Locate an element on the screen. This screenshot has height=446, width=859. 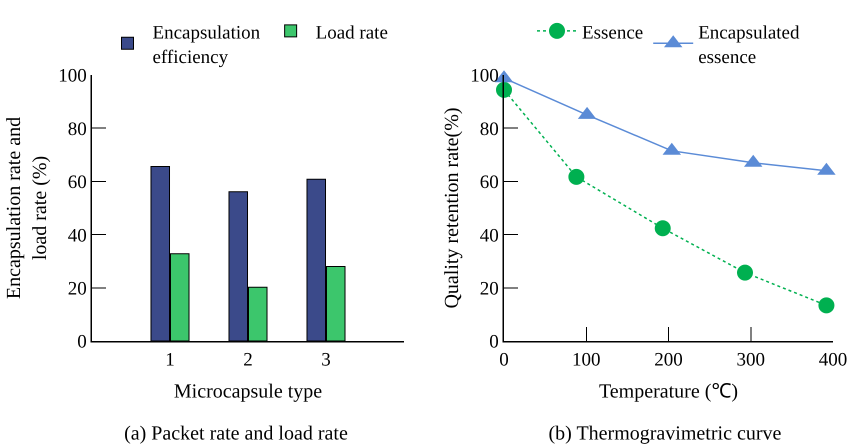
legend-label: Essence is located at coordinates (613, 33).